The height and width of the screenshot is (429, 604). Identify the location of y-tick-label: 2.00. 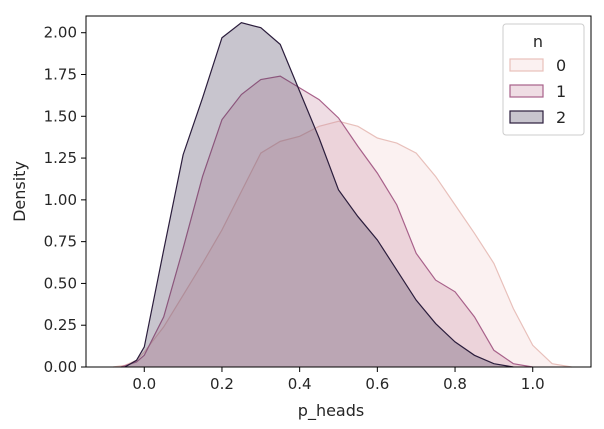
(60, 33).